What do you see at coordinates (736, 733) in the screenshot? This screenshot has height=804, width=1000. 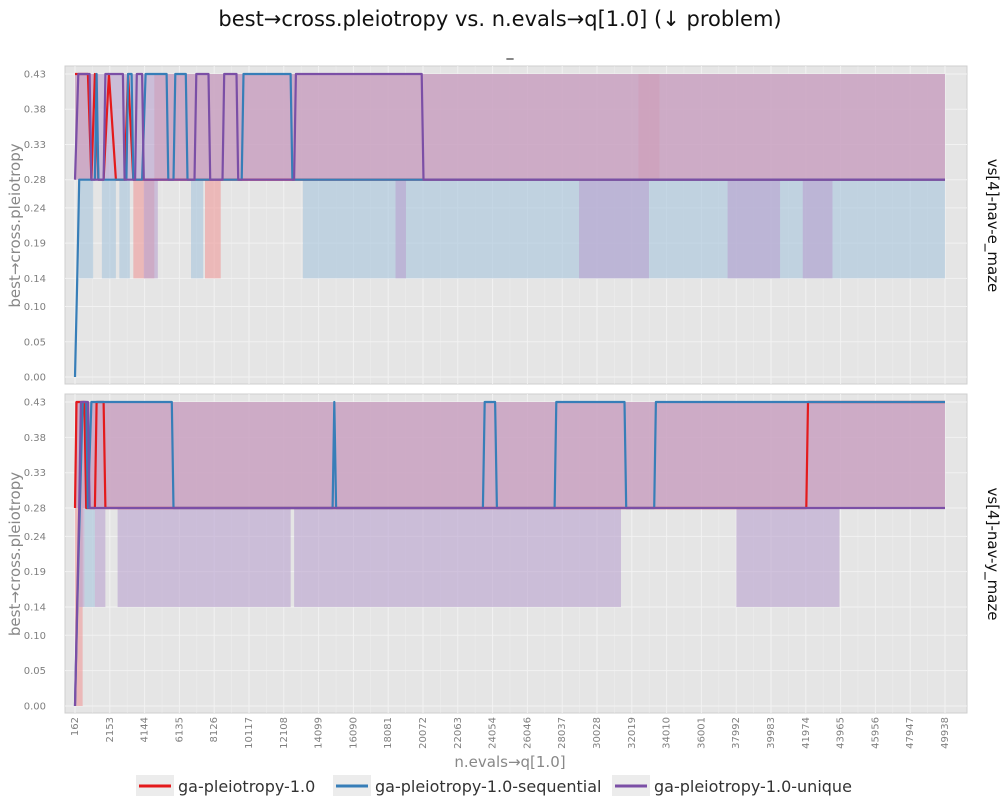 I see `x-tick-label: 37992` at bounding box center [736, 733].